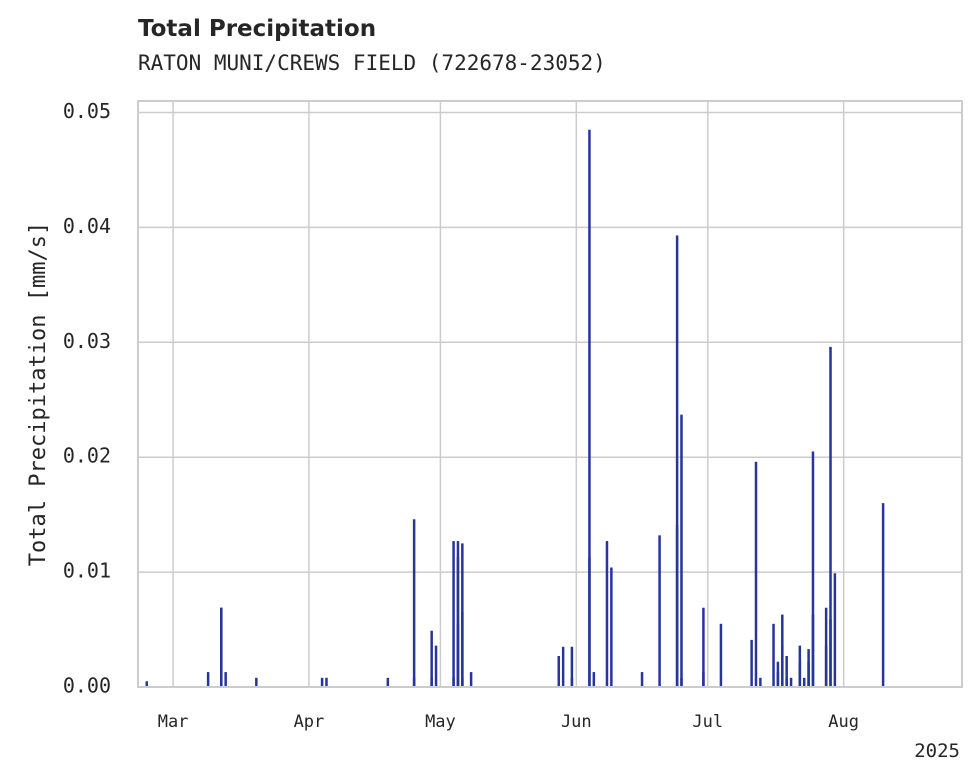 The width and height of the screenshot is (980, 783). Describe the element at coordinates (576, 722) in the screenshot. I see `x-tick-label: Jun` at that location.